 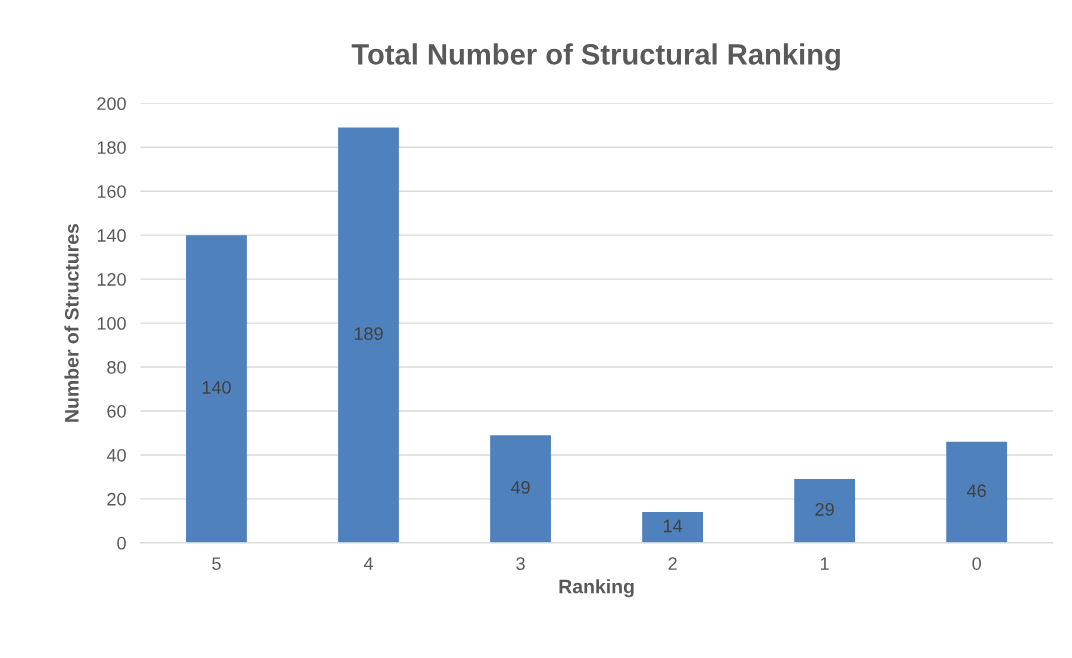 I want to click on y-tick-label: 120, so click(x=111, y=279).